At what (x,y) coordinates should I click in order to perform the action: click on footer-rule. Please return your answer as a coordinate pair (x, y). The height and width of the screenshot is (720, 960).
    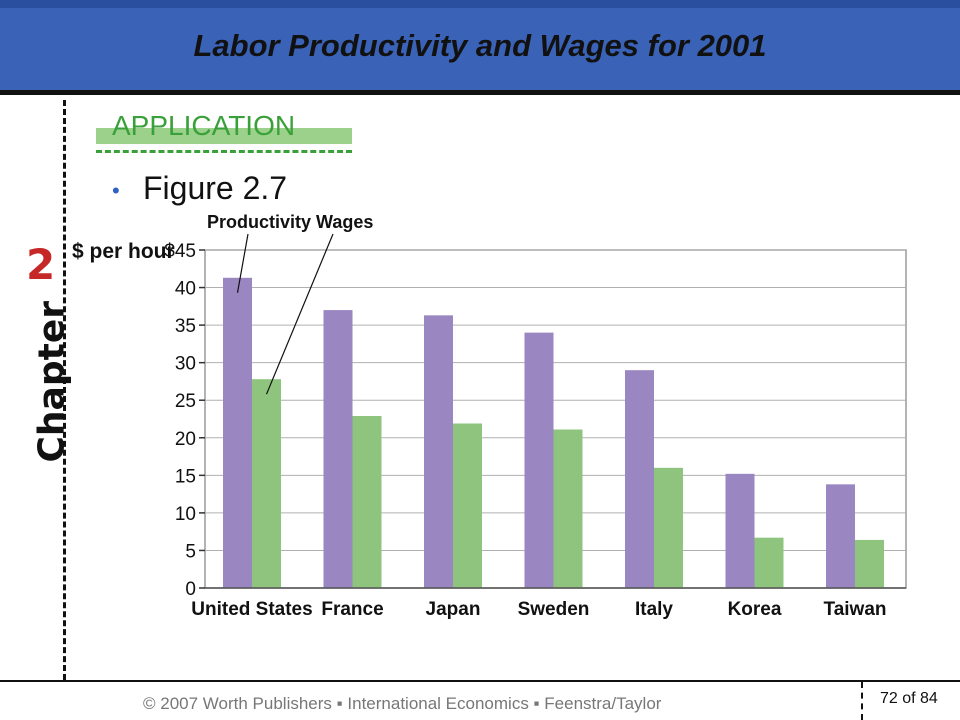
    Looking at the image, I should click on (480, 681).